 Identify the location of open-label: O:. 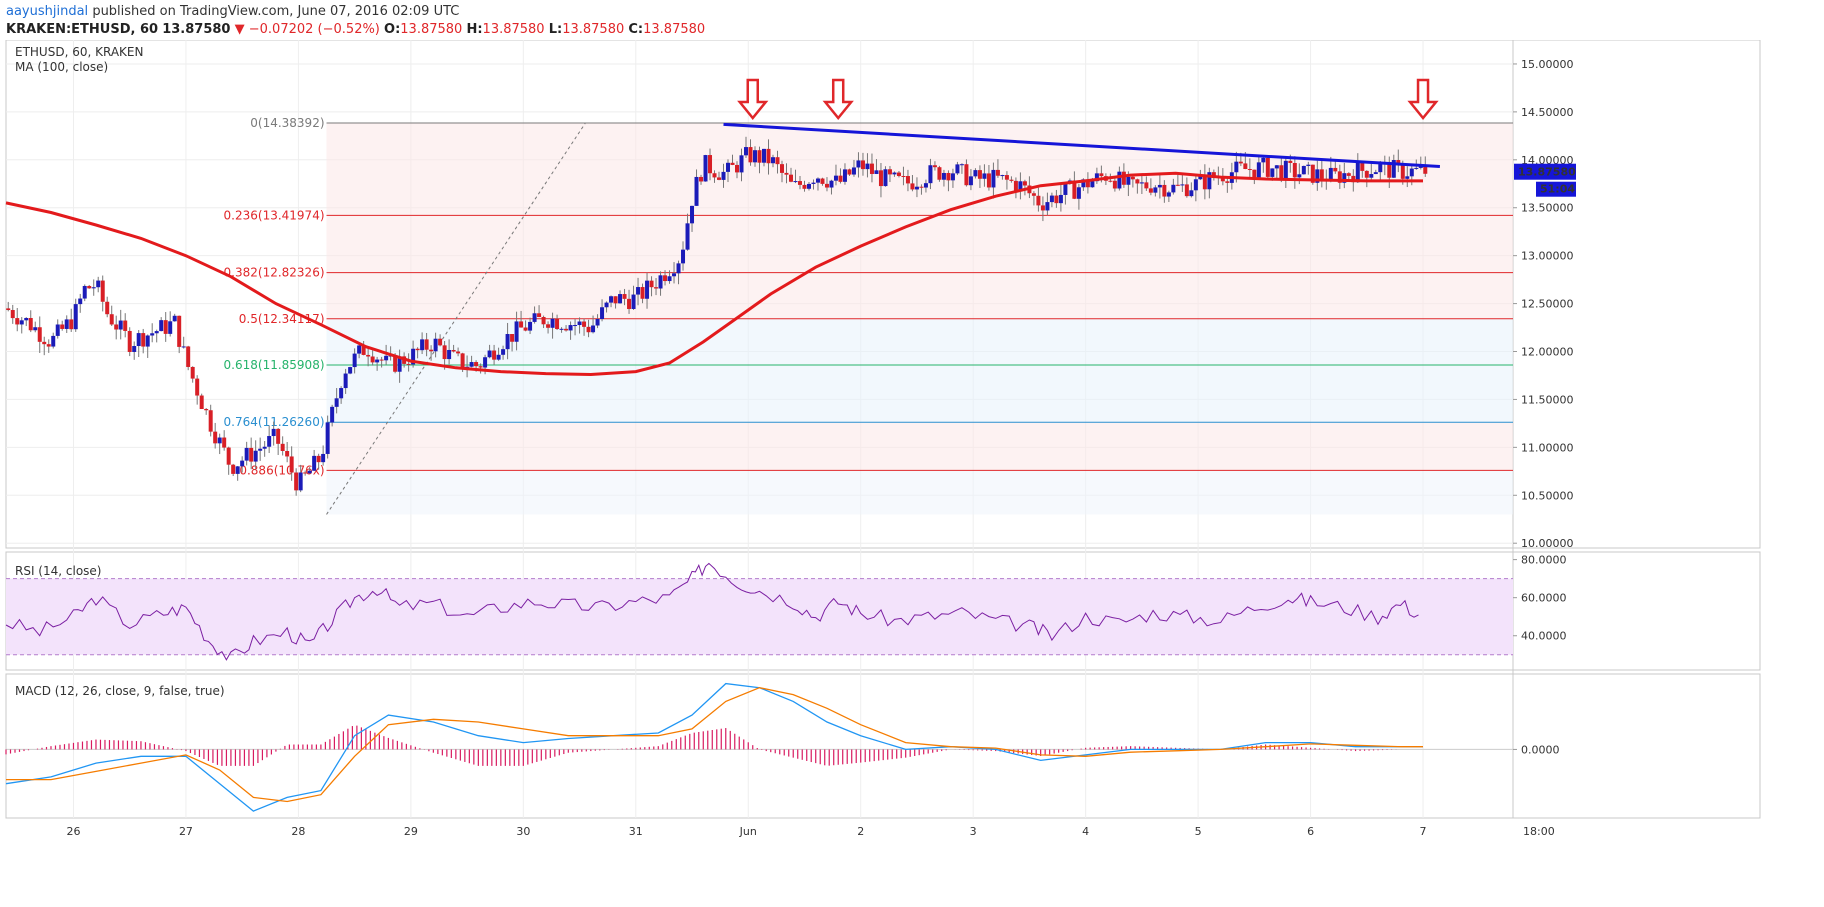
(392, 29).